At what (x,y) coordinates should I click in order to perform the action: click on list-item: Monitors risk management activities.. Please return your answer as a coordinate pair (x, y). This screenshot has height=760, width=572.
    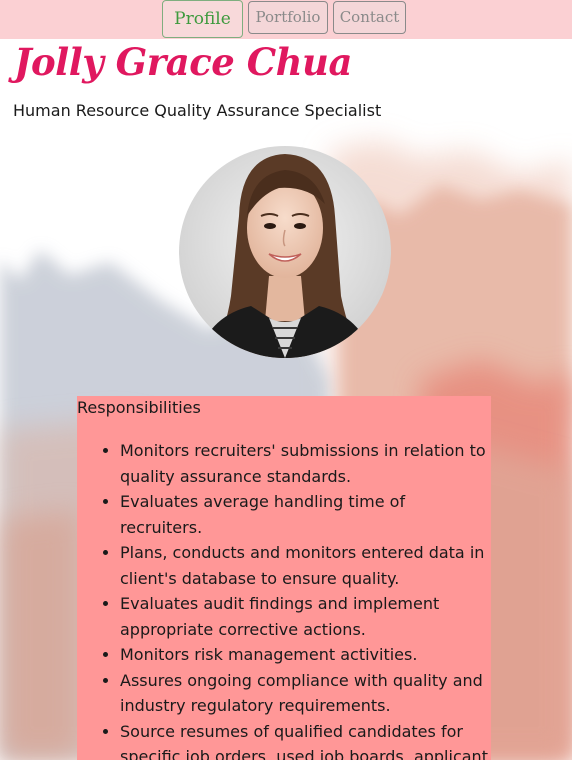
    Looking at the image, I should click on (305, 655).